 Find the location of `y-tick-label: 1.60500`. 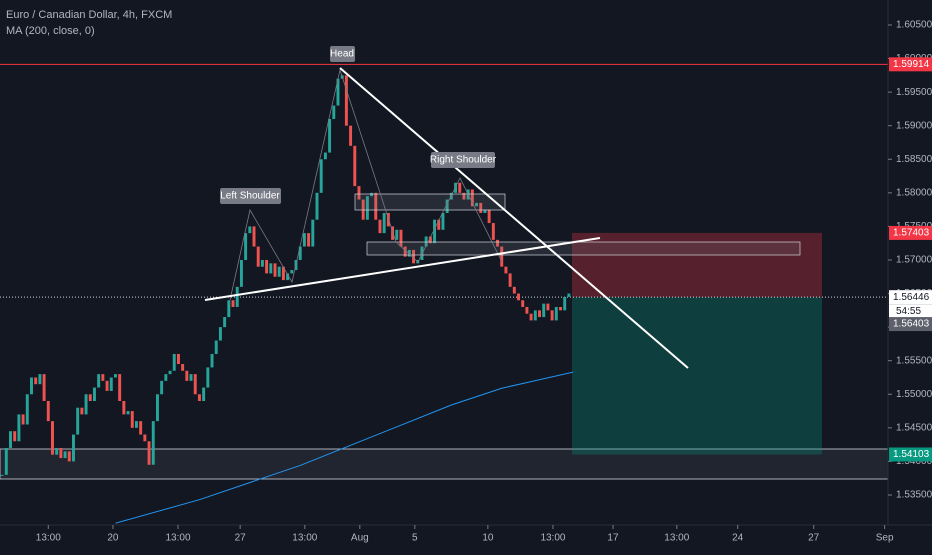

y-tick-label: 1.60500 is located at coordinates (914, 25).